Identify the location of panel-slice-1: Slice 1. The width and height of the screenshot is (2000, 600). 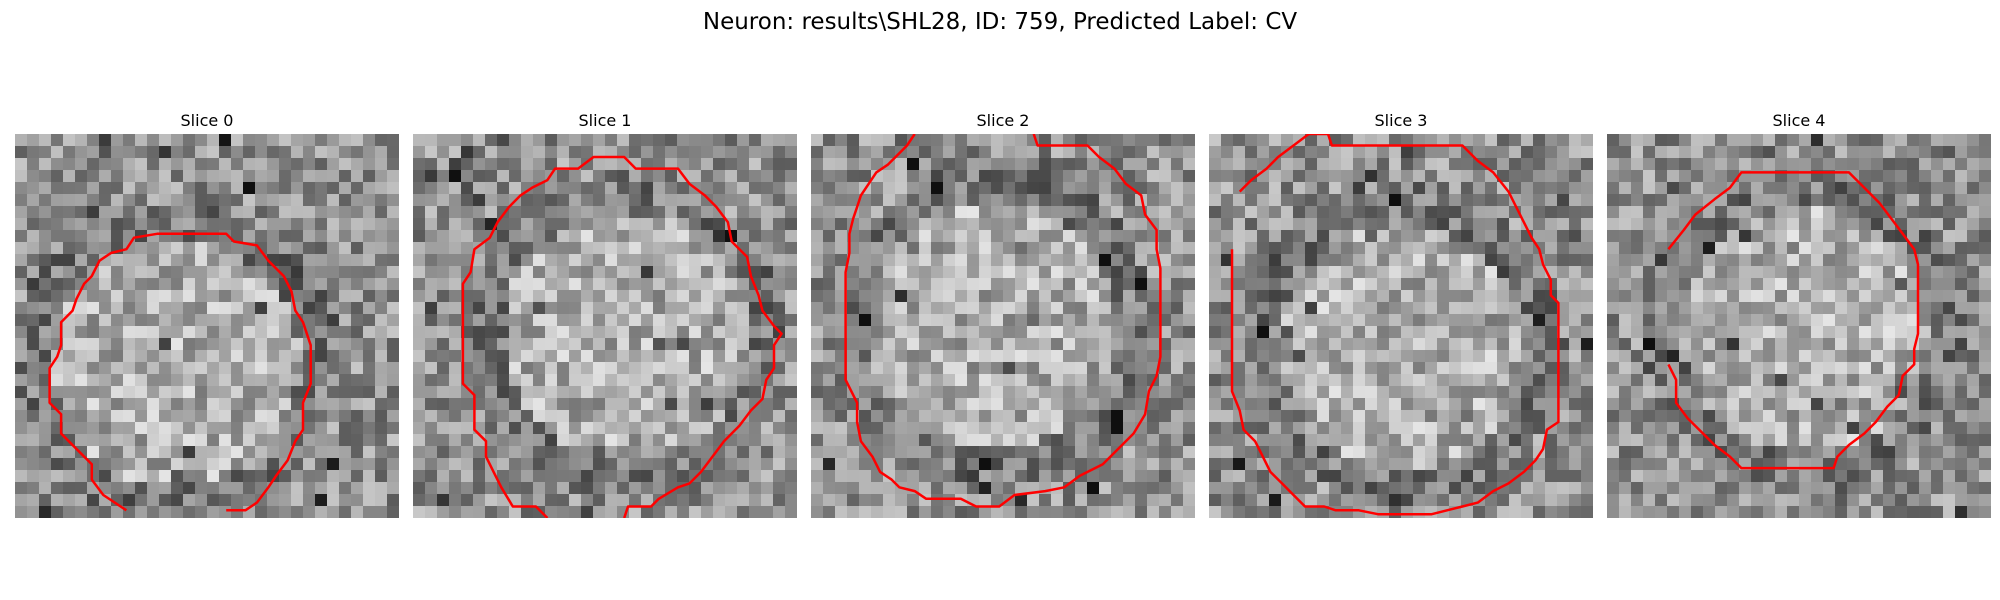
(605, 313).